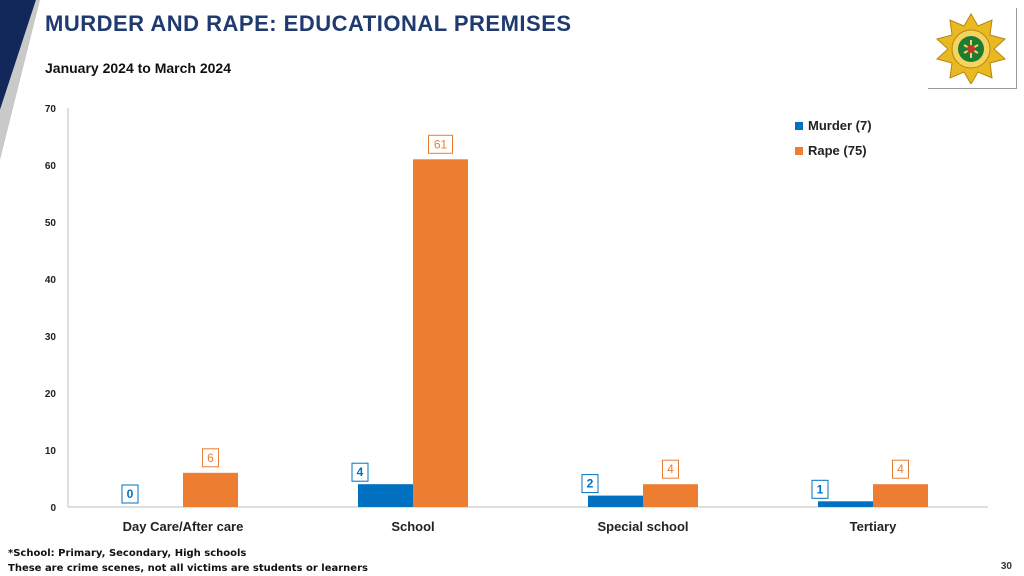 This screenshot has height=576, width=1024. I want to click on left-accent-band, so click(20, 80).